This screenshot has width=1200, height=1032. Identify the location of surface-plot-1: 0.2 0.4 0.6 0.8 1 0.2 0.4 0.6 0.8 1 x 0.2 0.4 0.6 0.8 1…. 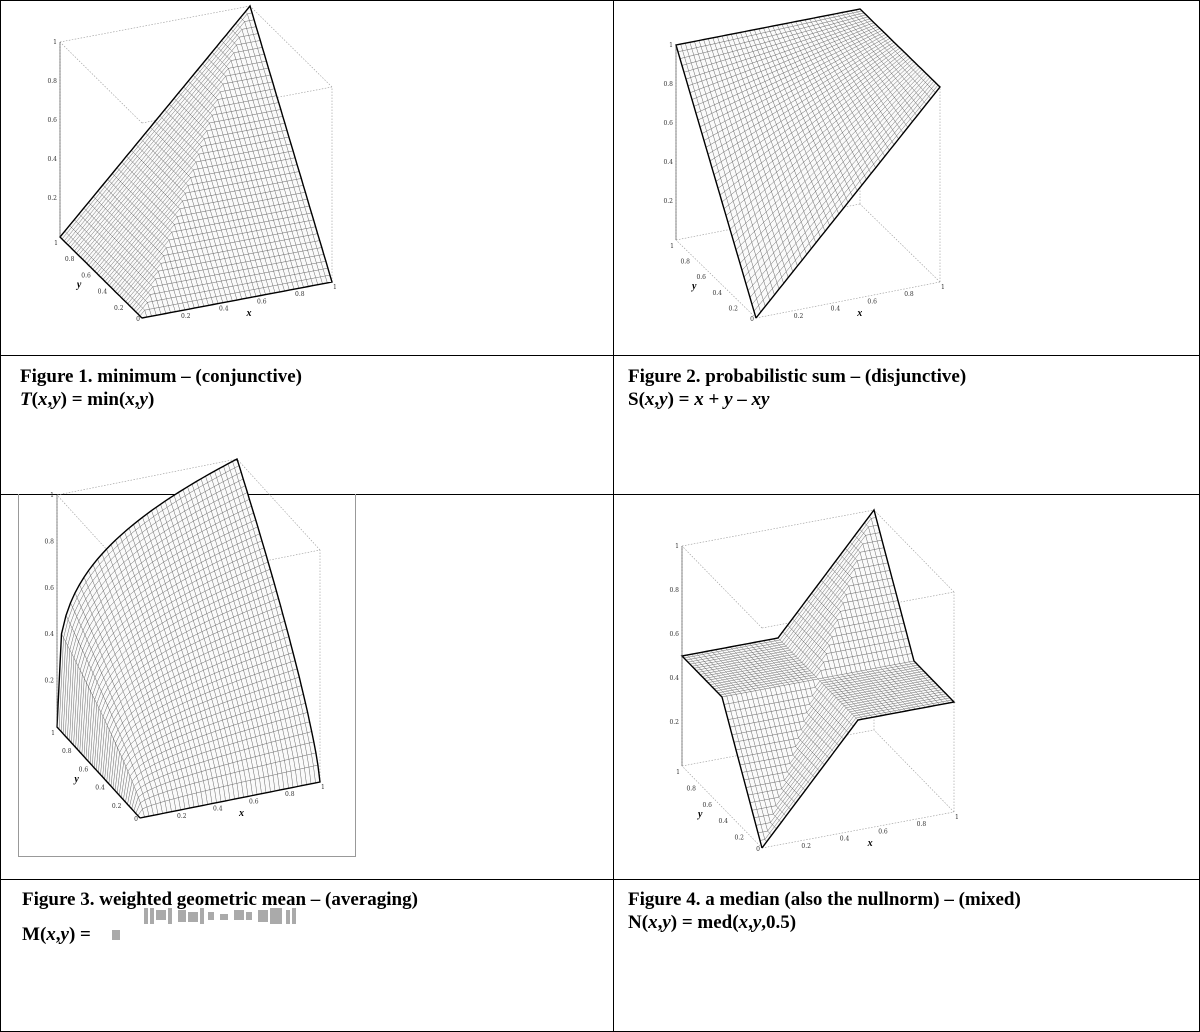
(192, 163).